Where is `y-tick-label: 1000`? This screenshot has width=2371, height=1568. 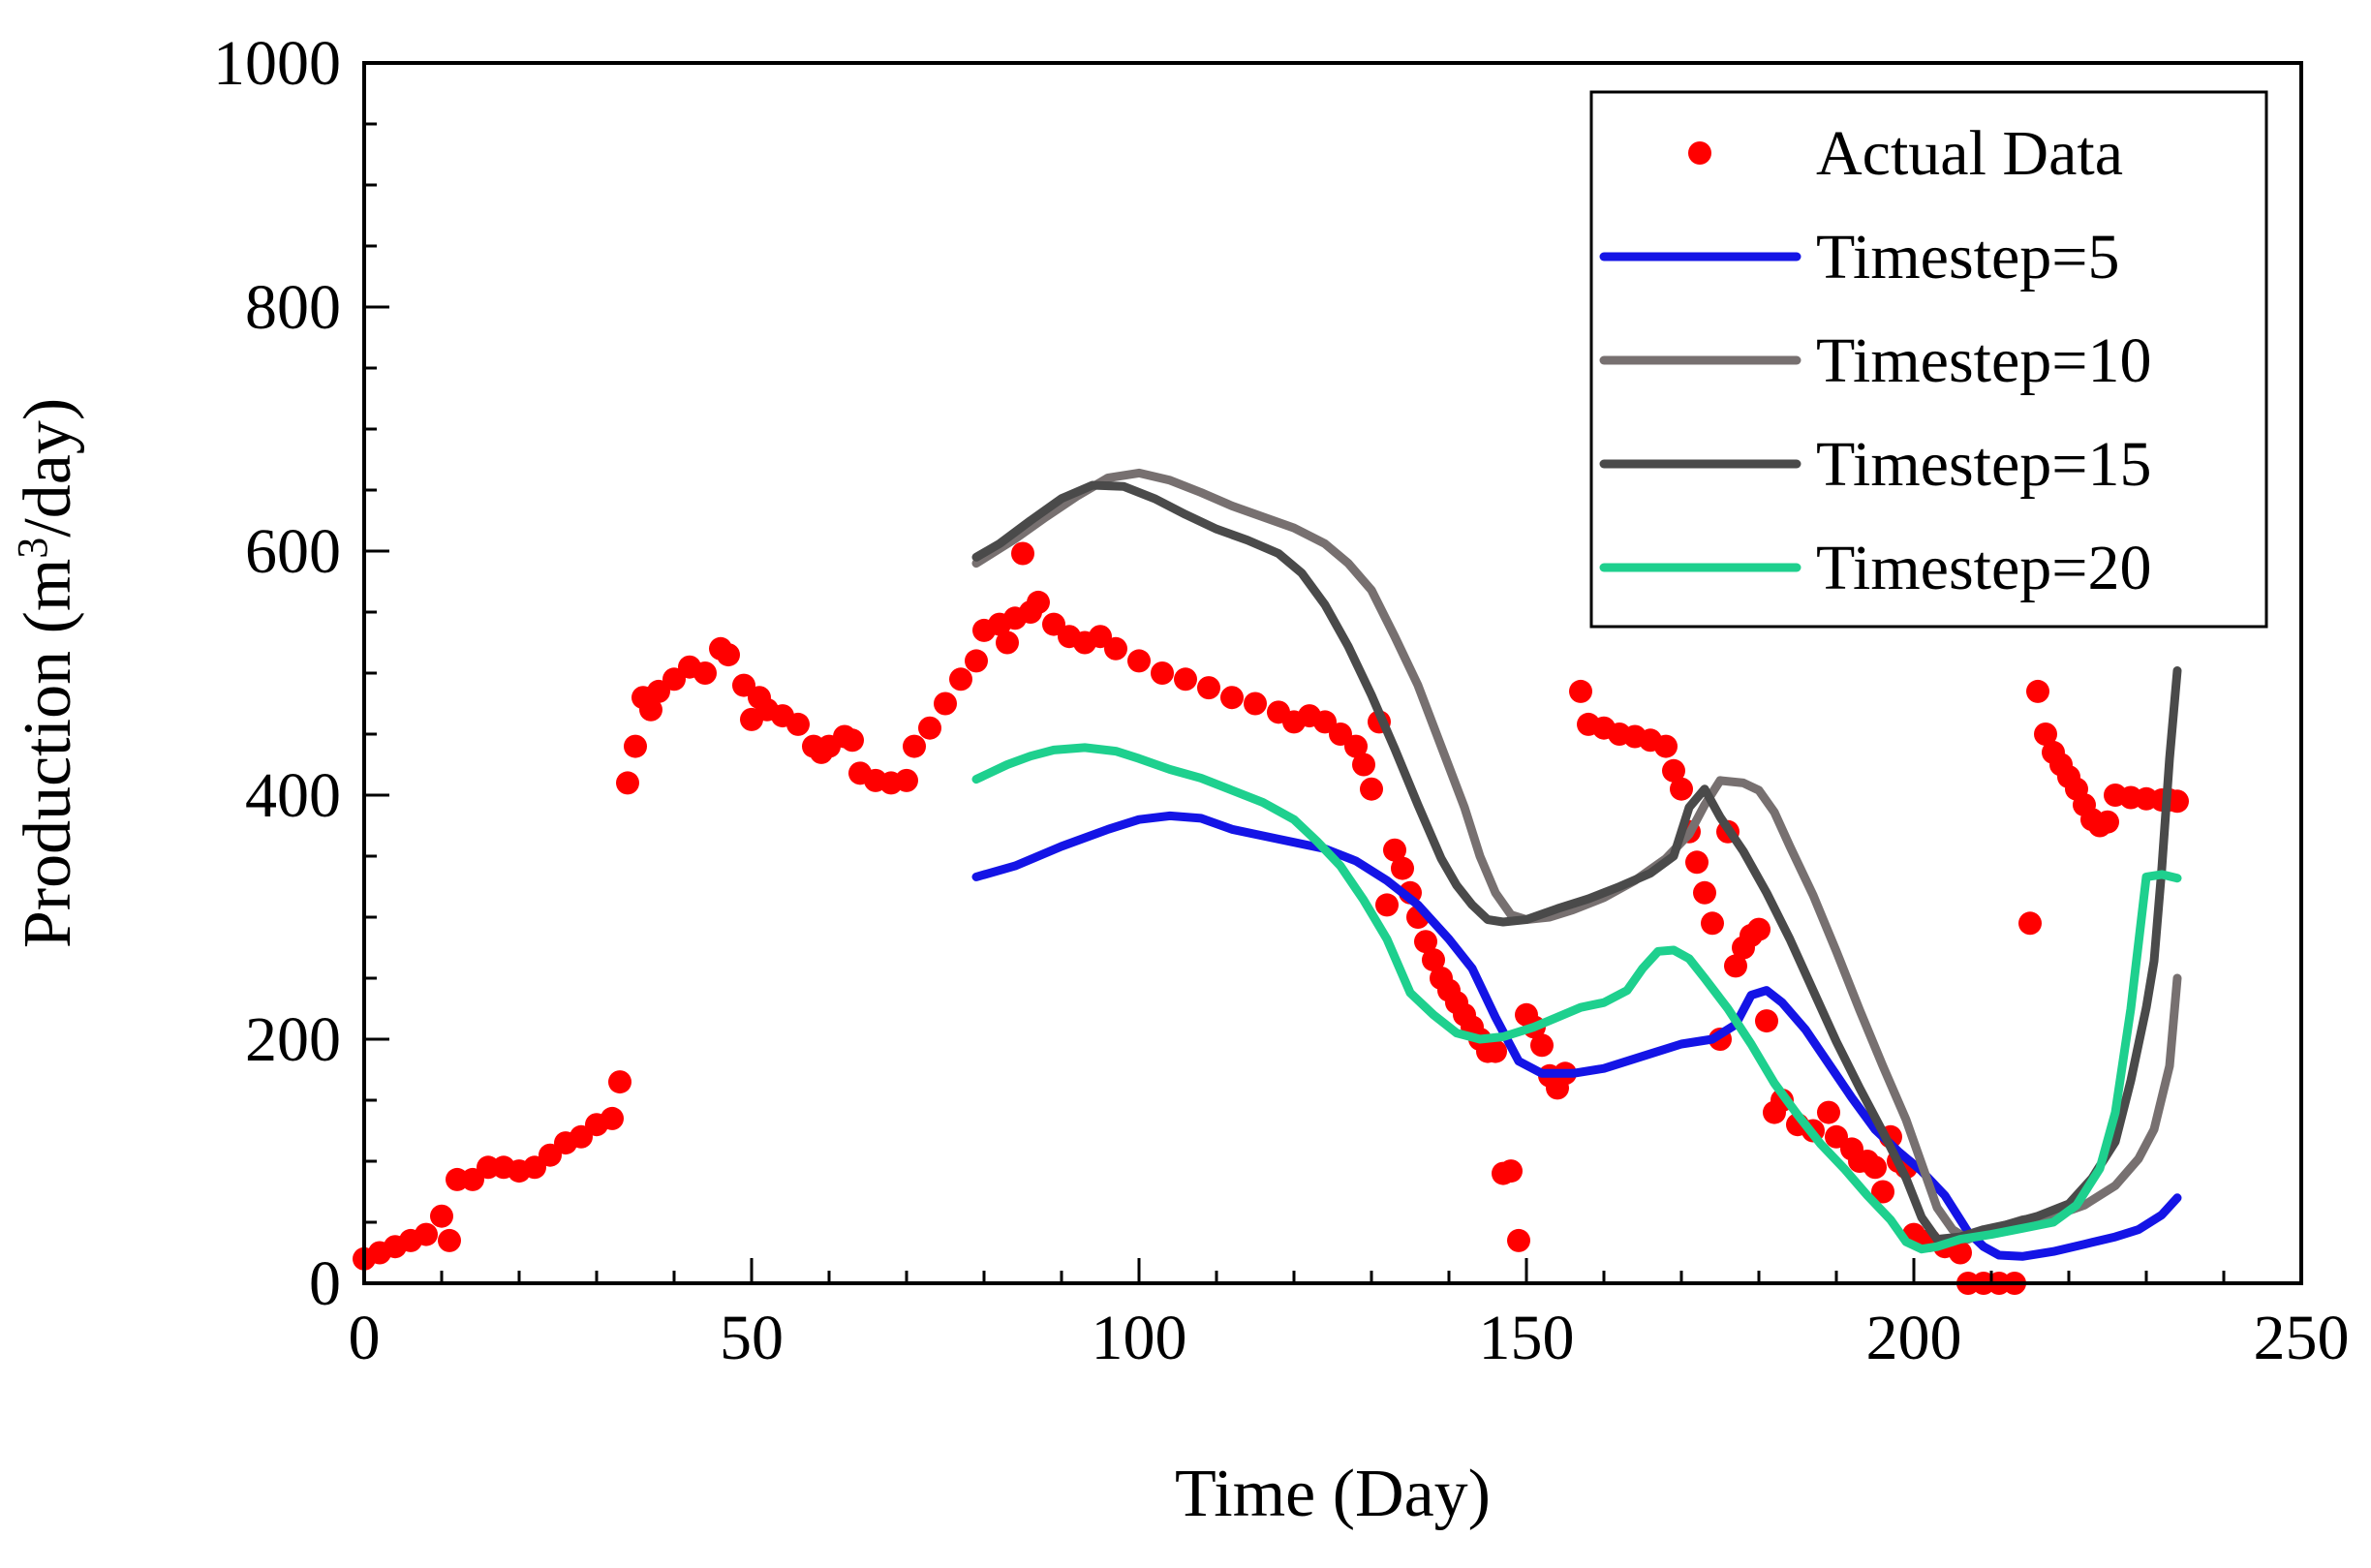 y-tick-label: 1000 is located at coordinates (277, 63).